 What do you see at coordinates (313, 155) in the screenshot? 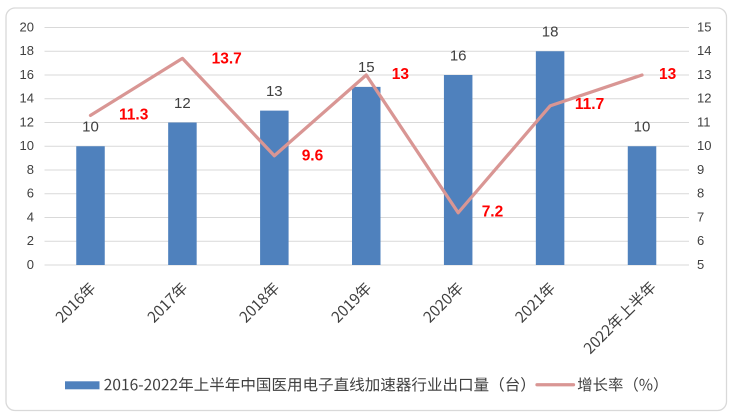
I see `svg-text: 9.6` at bounding box center [313, 155].